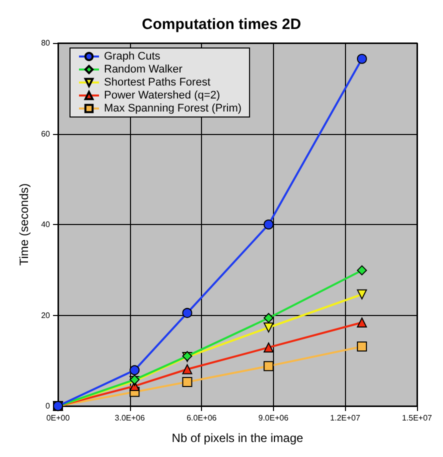  Describe the element at coordinates (222, 24) in the screenshot. I see `chart-title: Computation times 2D` at that location.